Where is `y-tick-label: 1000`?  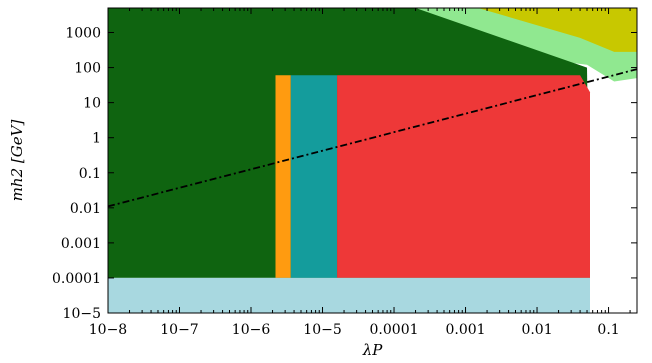
y-tick-label: 1000 is located at coordinates (83, 34).